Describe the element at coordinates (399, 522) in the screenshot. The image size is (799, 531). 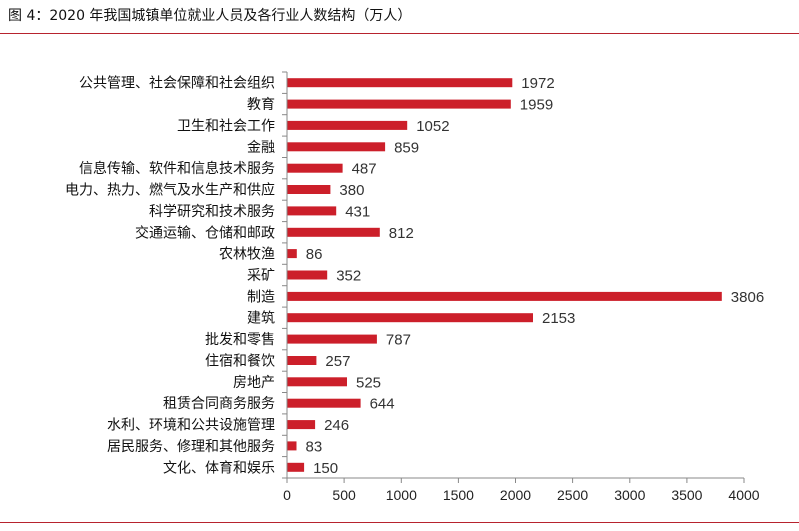
I see `footer-rule` at that location.